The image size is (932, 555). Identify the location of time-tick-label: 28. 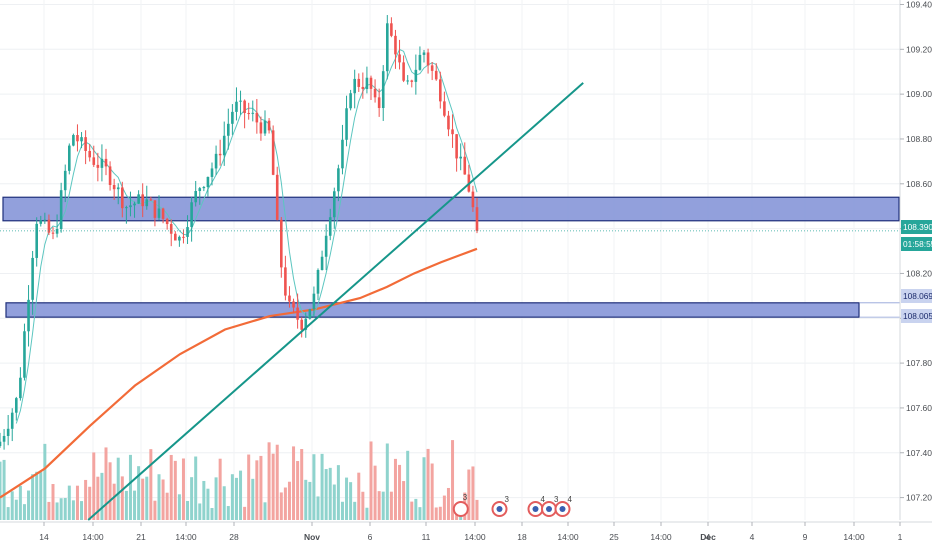
(234, 537).